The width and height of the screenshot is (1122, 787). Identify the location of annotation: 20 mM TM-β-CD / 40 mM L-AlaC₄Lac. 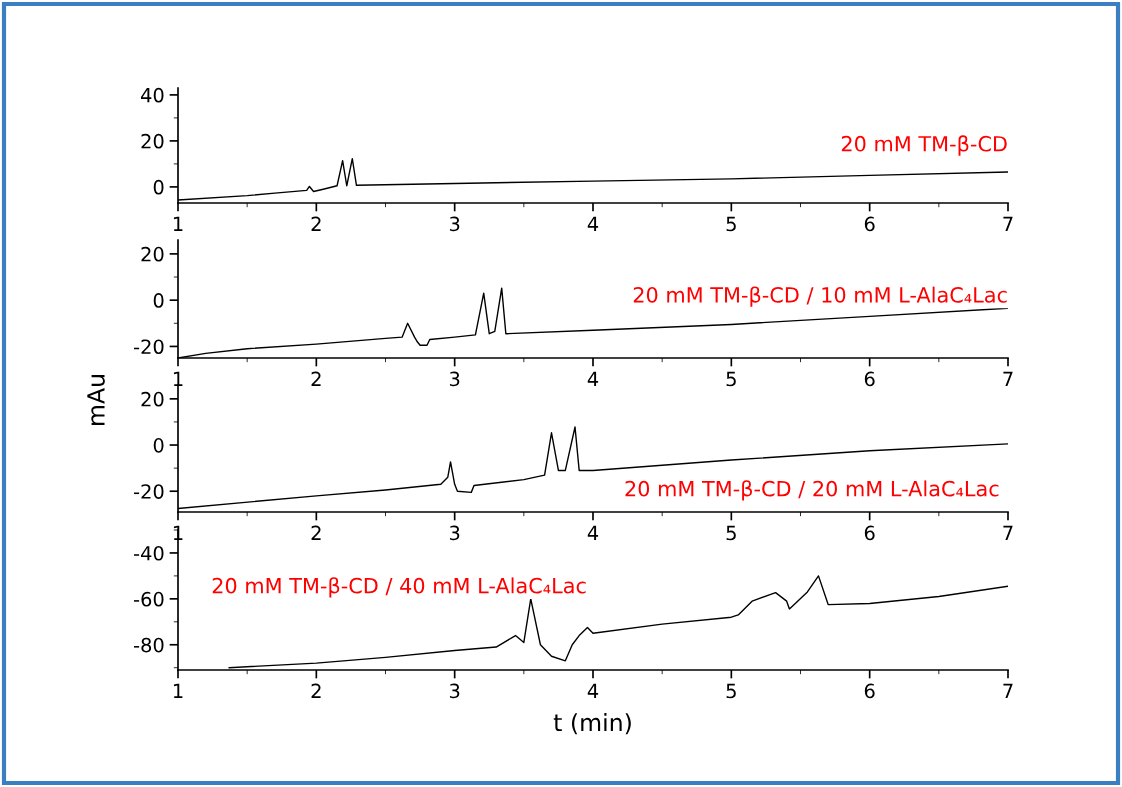
(399, 587).